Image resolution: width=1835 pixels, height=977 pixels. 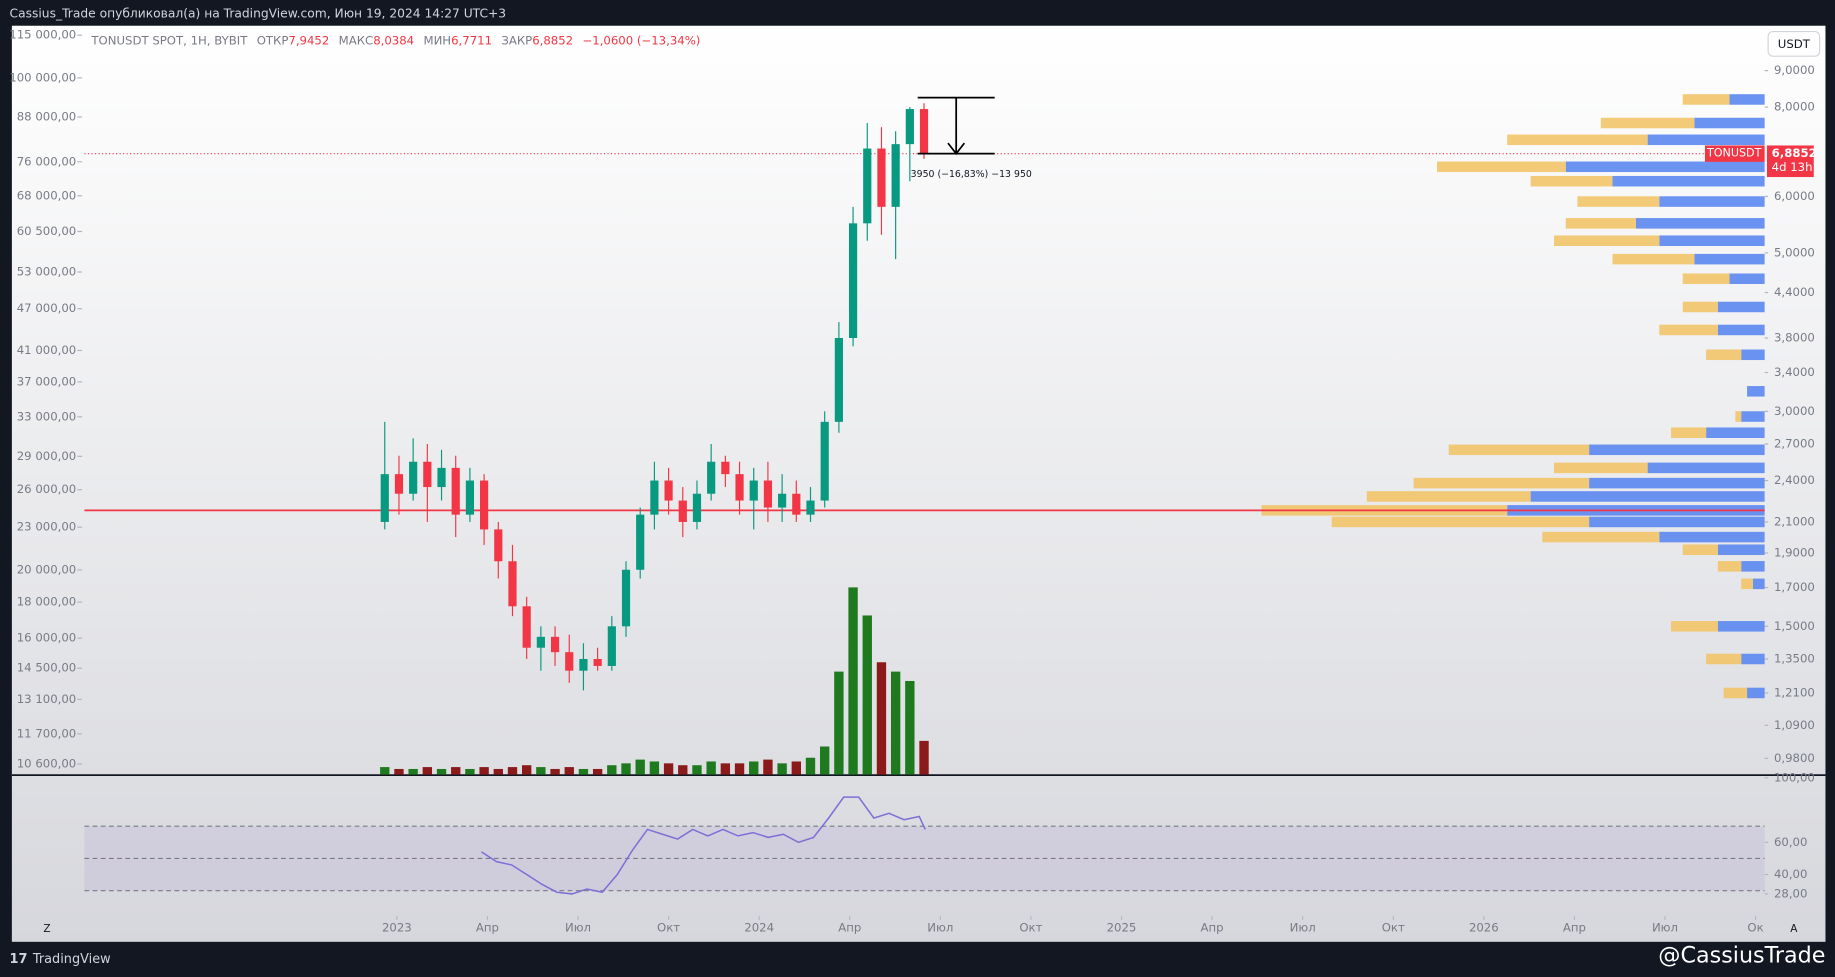 I want to click on y-tick-label: 1,5000, so click(x=1794, y=626).